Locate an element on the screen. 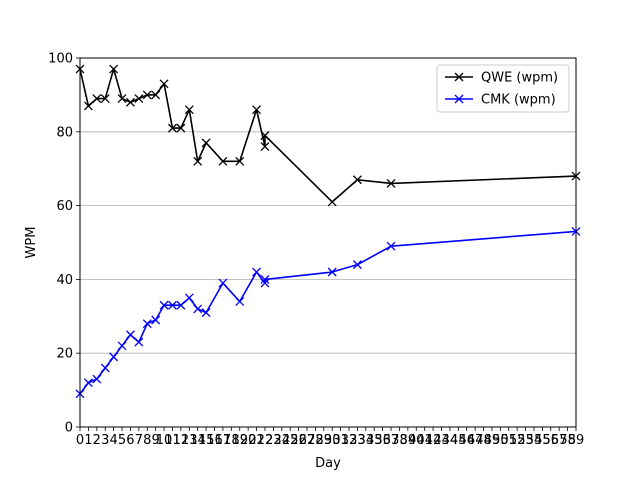 This screenshot has height=480, width=640. x-tick-label: 8 is located at coordinates (147, 440).